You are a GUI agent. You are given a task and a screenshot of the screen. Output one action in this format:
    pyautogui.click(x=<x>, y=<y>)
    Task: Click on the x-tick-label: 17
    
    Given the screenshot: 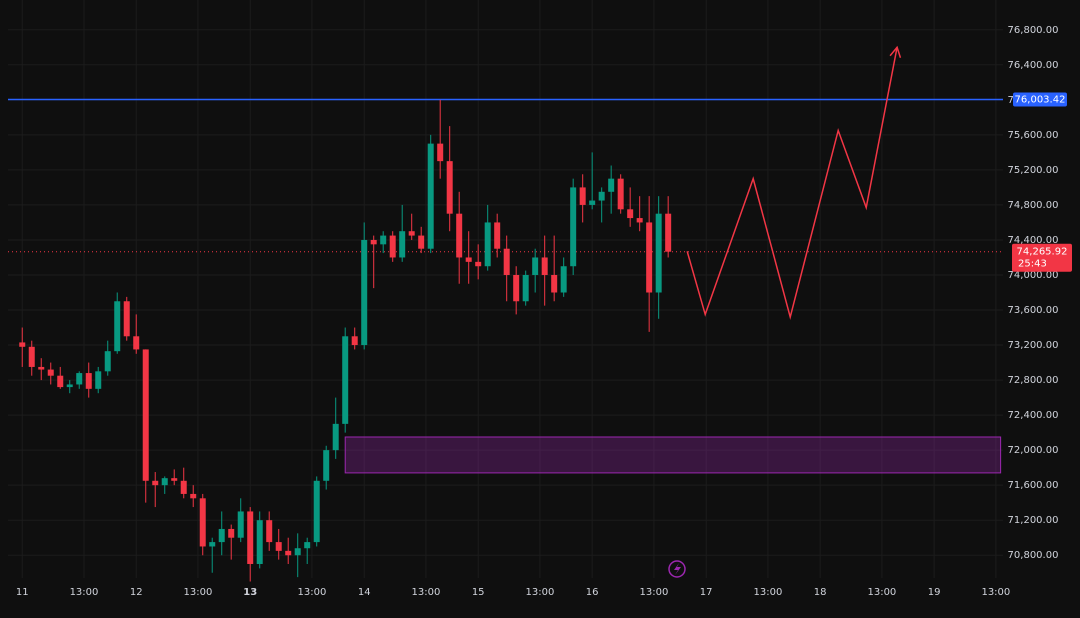 What is the action you would take?
    pyautogui.click(x=706, y=592)
    